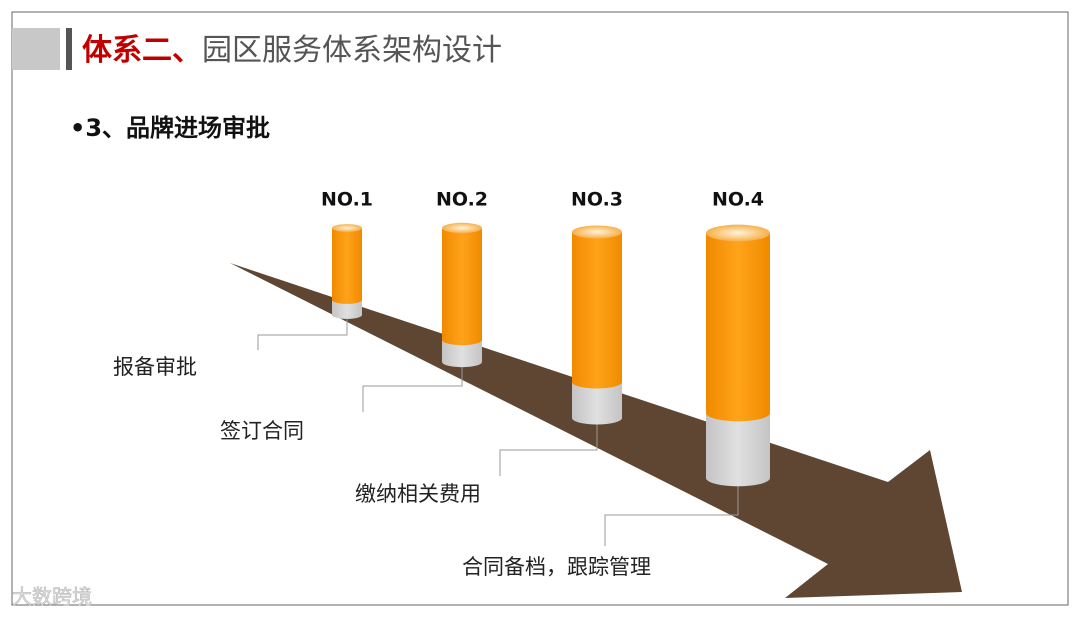 This screenshot has height=619, width=1080. I want to click on header-title: 体系二、园区服务体系架构设计, so click(292, 50).